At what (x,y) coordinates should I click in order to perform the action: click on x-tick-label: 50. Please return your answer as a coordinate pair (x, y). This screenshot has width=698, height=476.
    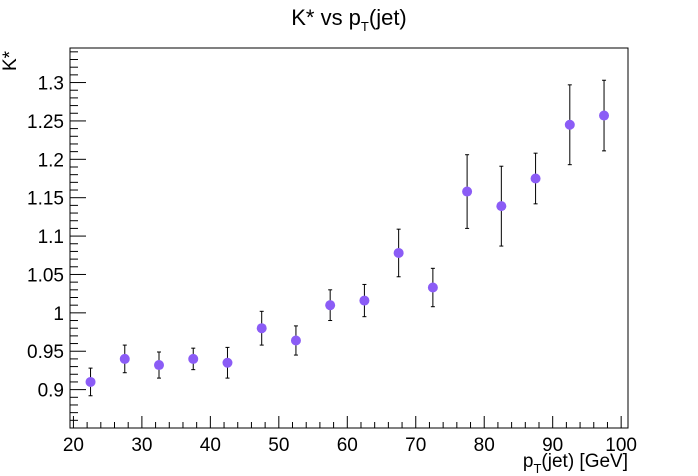
    Looking at the image, I should click on (278, 445).